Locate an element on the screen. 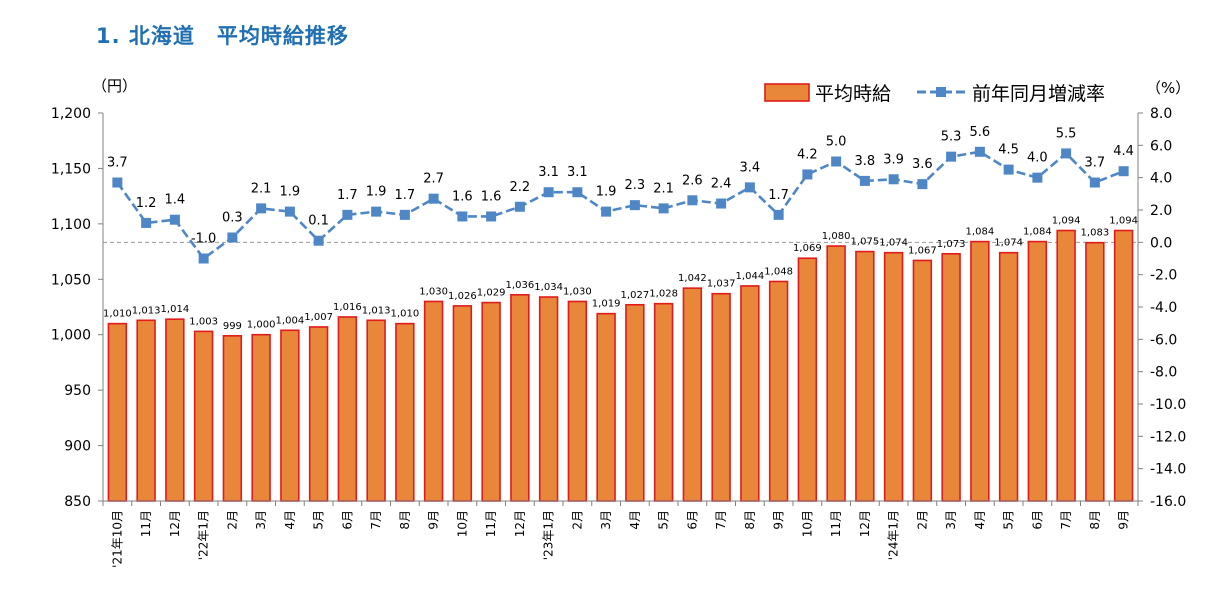  rate-label-8: 0.1 is located at coordinates (318, 221).